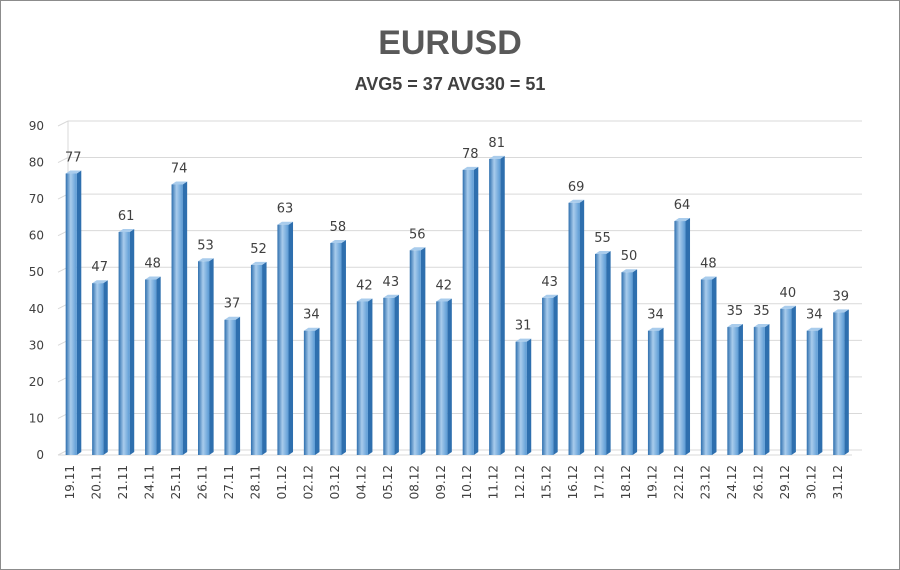  What do you see at coordinates (36, 418) in the screenshot?
I see `y-tick-label: 10` at bounding box center [36, 418].